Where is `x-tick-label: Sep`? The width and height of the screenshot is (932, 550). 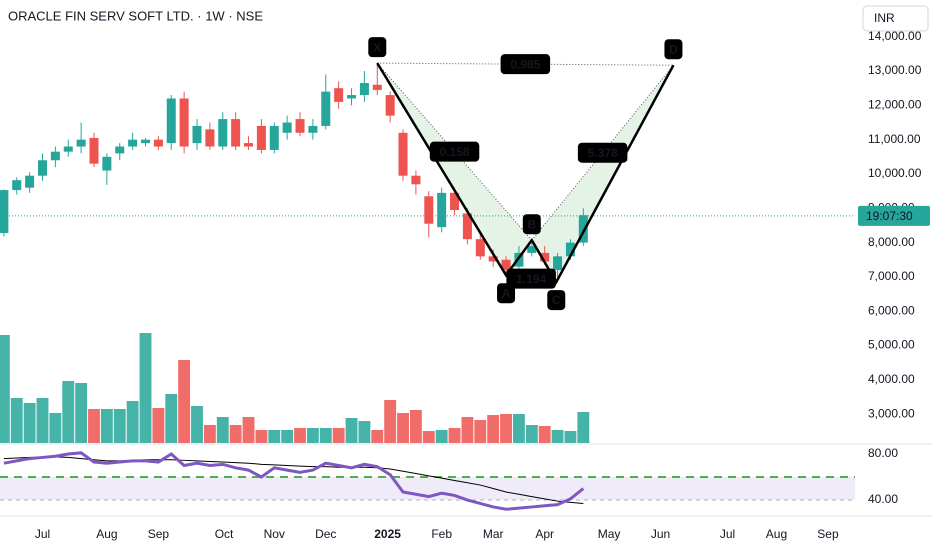
x-tick-label: Sep is located at coordinates (828, 534).